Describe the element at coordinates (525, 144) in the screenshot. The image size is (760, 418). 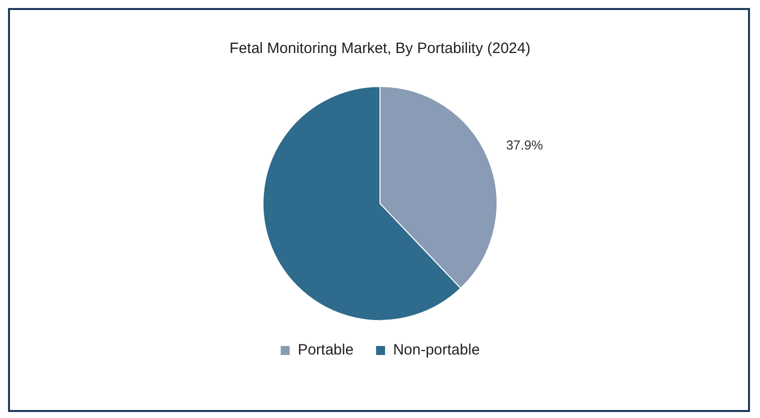
I see `data-label: 37.9%` at that location.